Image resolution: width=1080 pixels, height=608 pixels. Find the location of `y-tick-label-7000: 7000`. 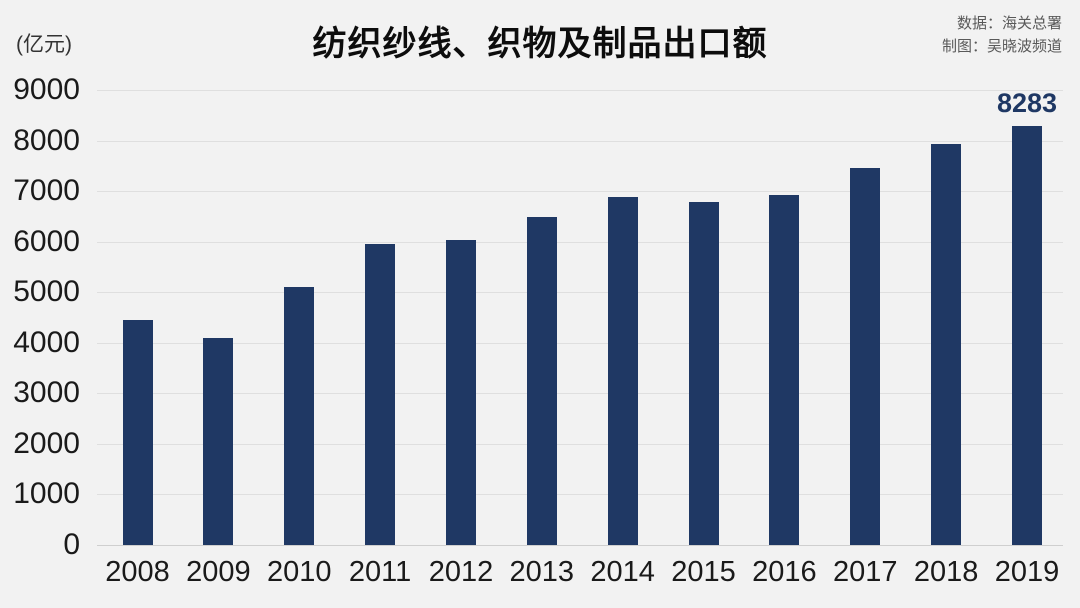

y-tick-label-7000: 7000 is located at coordinates (46, 191).